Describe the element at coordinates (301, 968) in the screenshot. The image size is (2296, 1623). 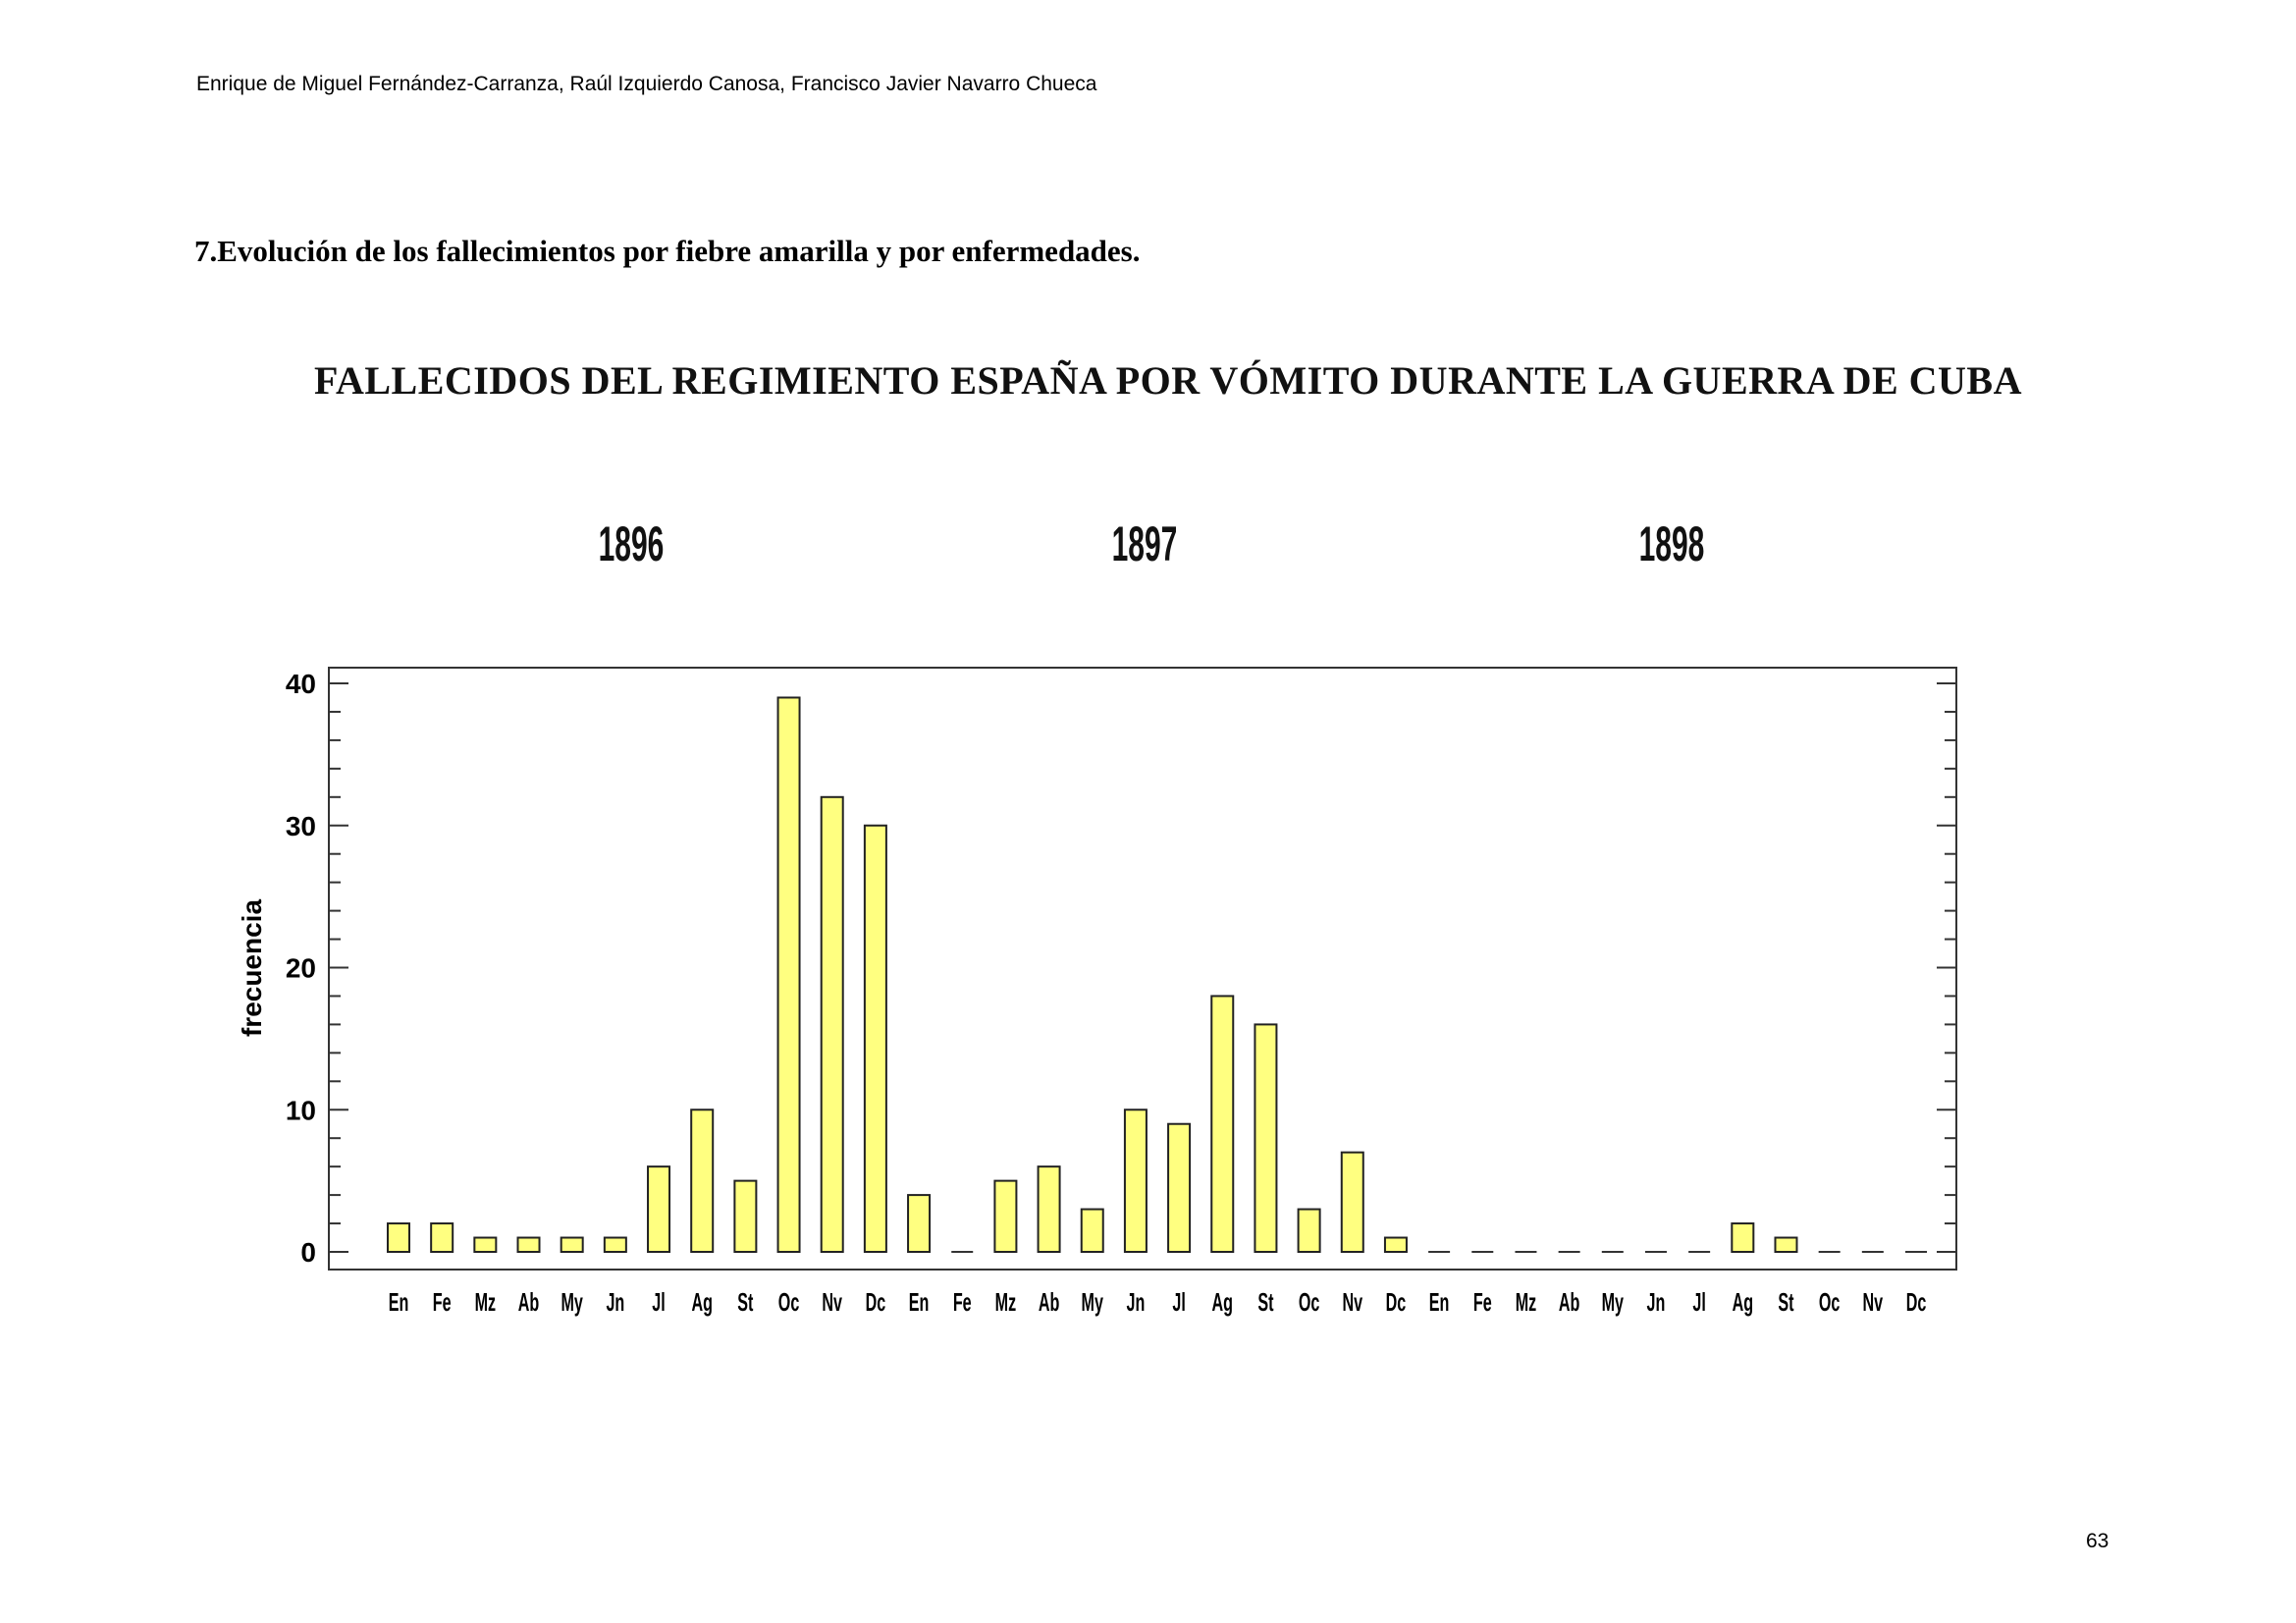
I see `y-tick-label: 20` at that location.